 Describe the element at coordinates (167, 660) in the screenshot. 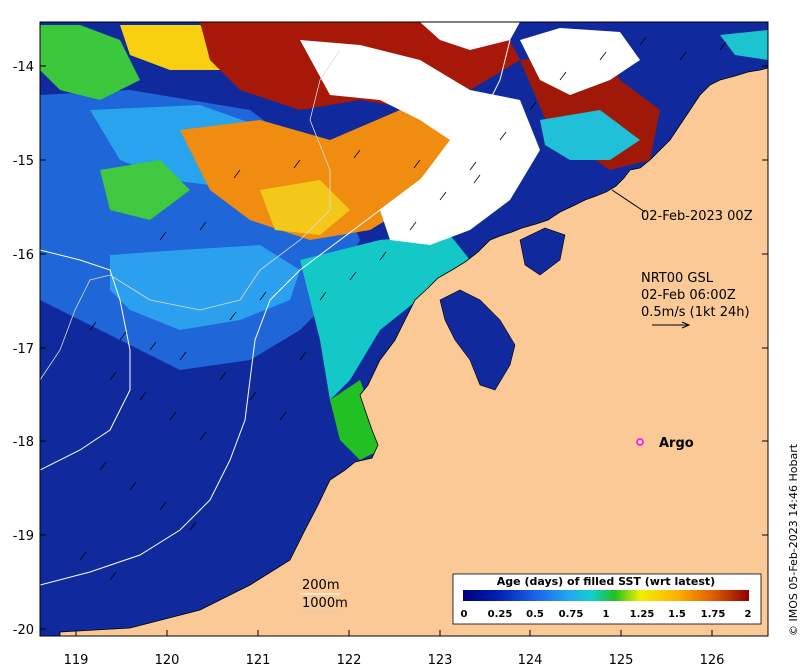

I see `lon-tick-label: 120` at that location.